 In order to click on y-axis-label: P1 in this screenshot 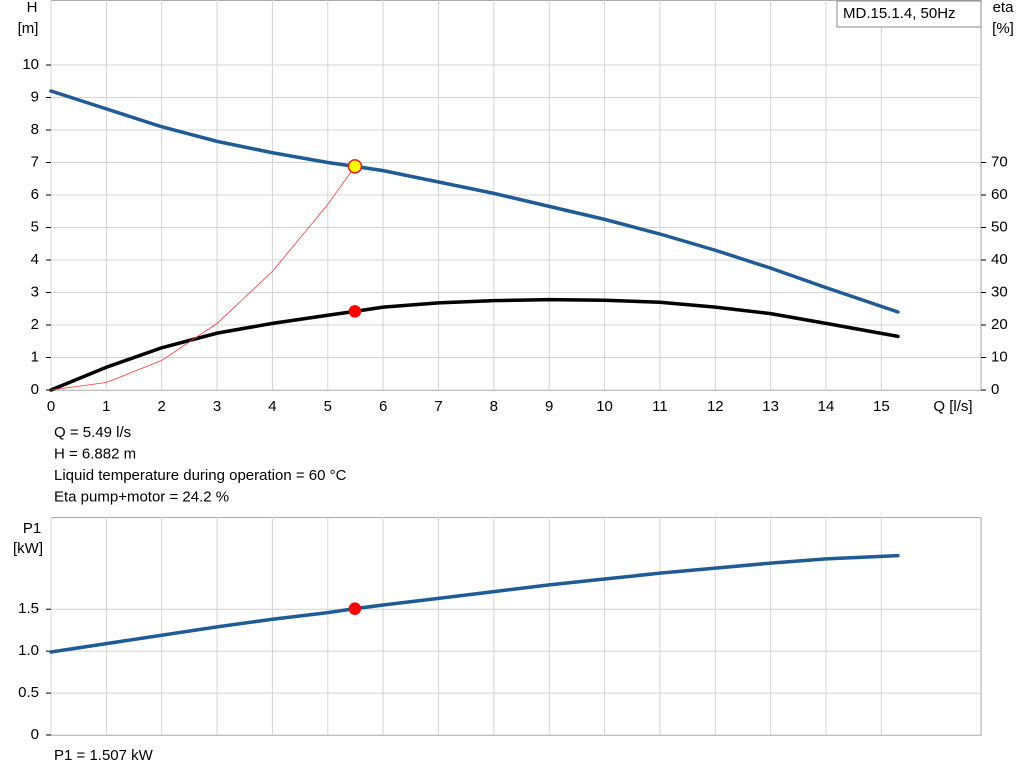, I will do `click(32, 528)`.